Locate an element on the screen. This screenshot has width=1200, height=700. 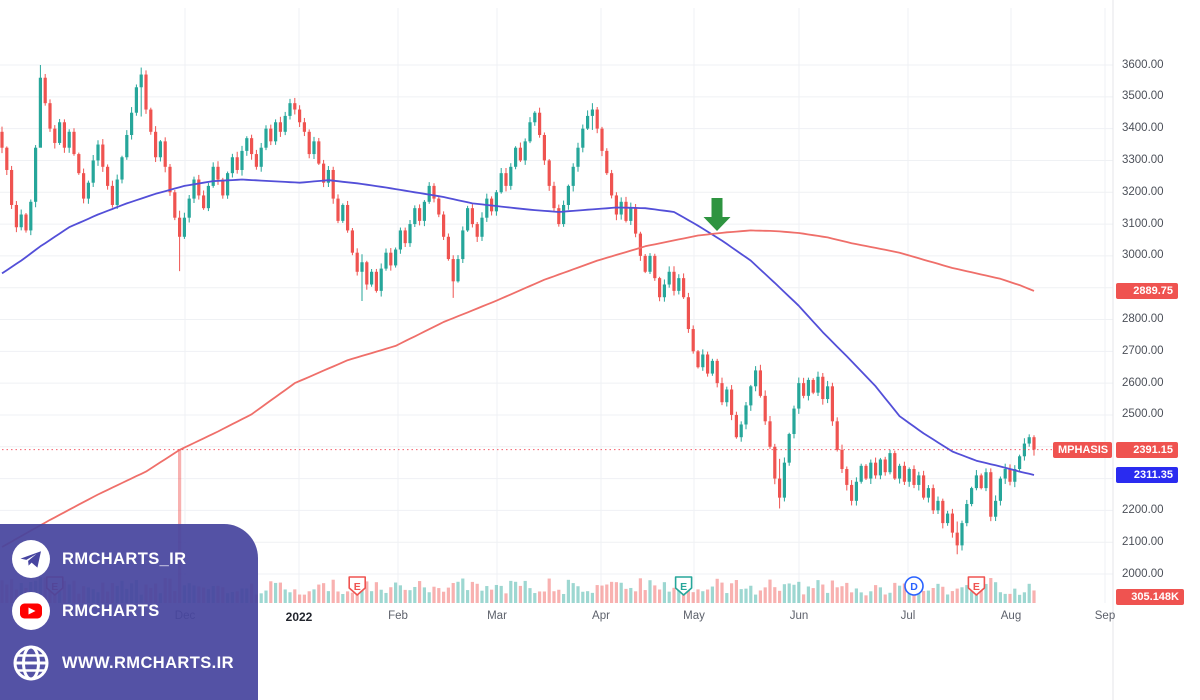
price-tick-label: 2500.00 is located at coordinates (1143, 414).